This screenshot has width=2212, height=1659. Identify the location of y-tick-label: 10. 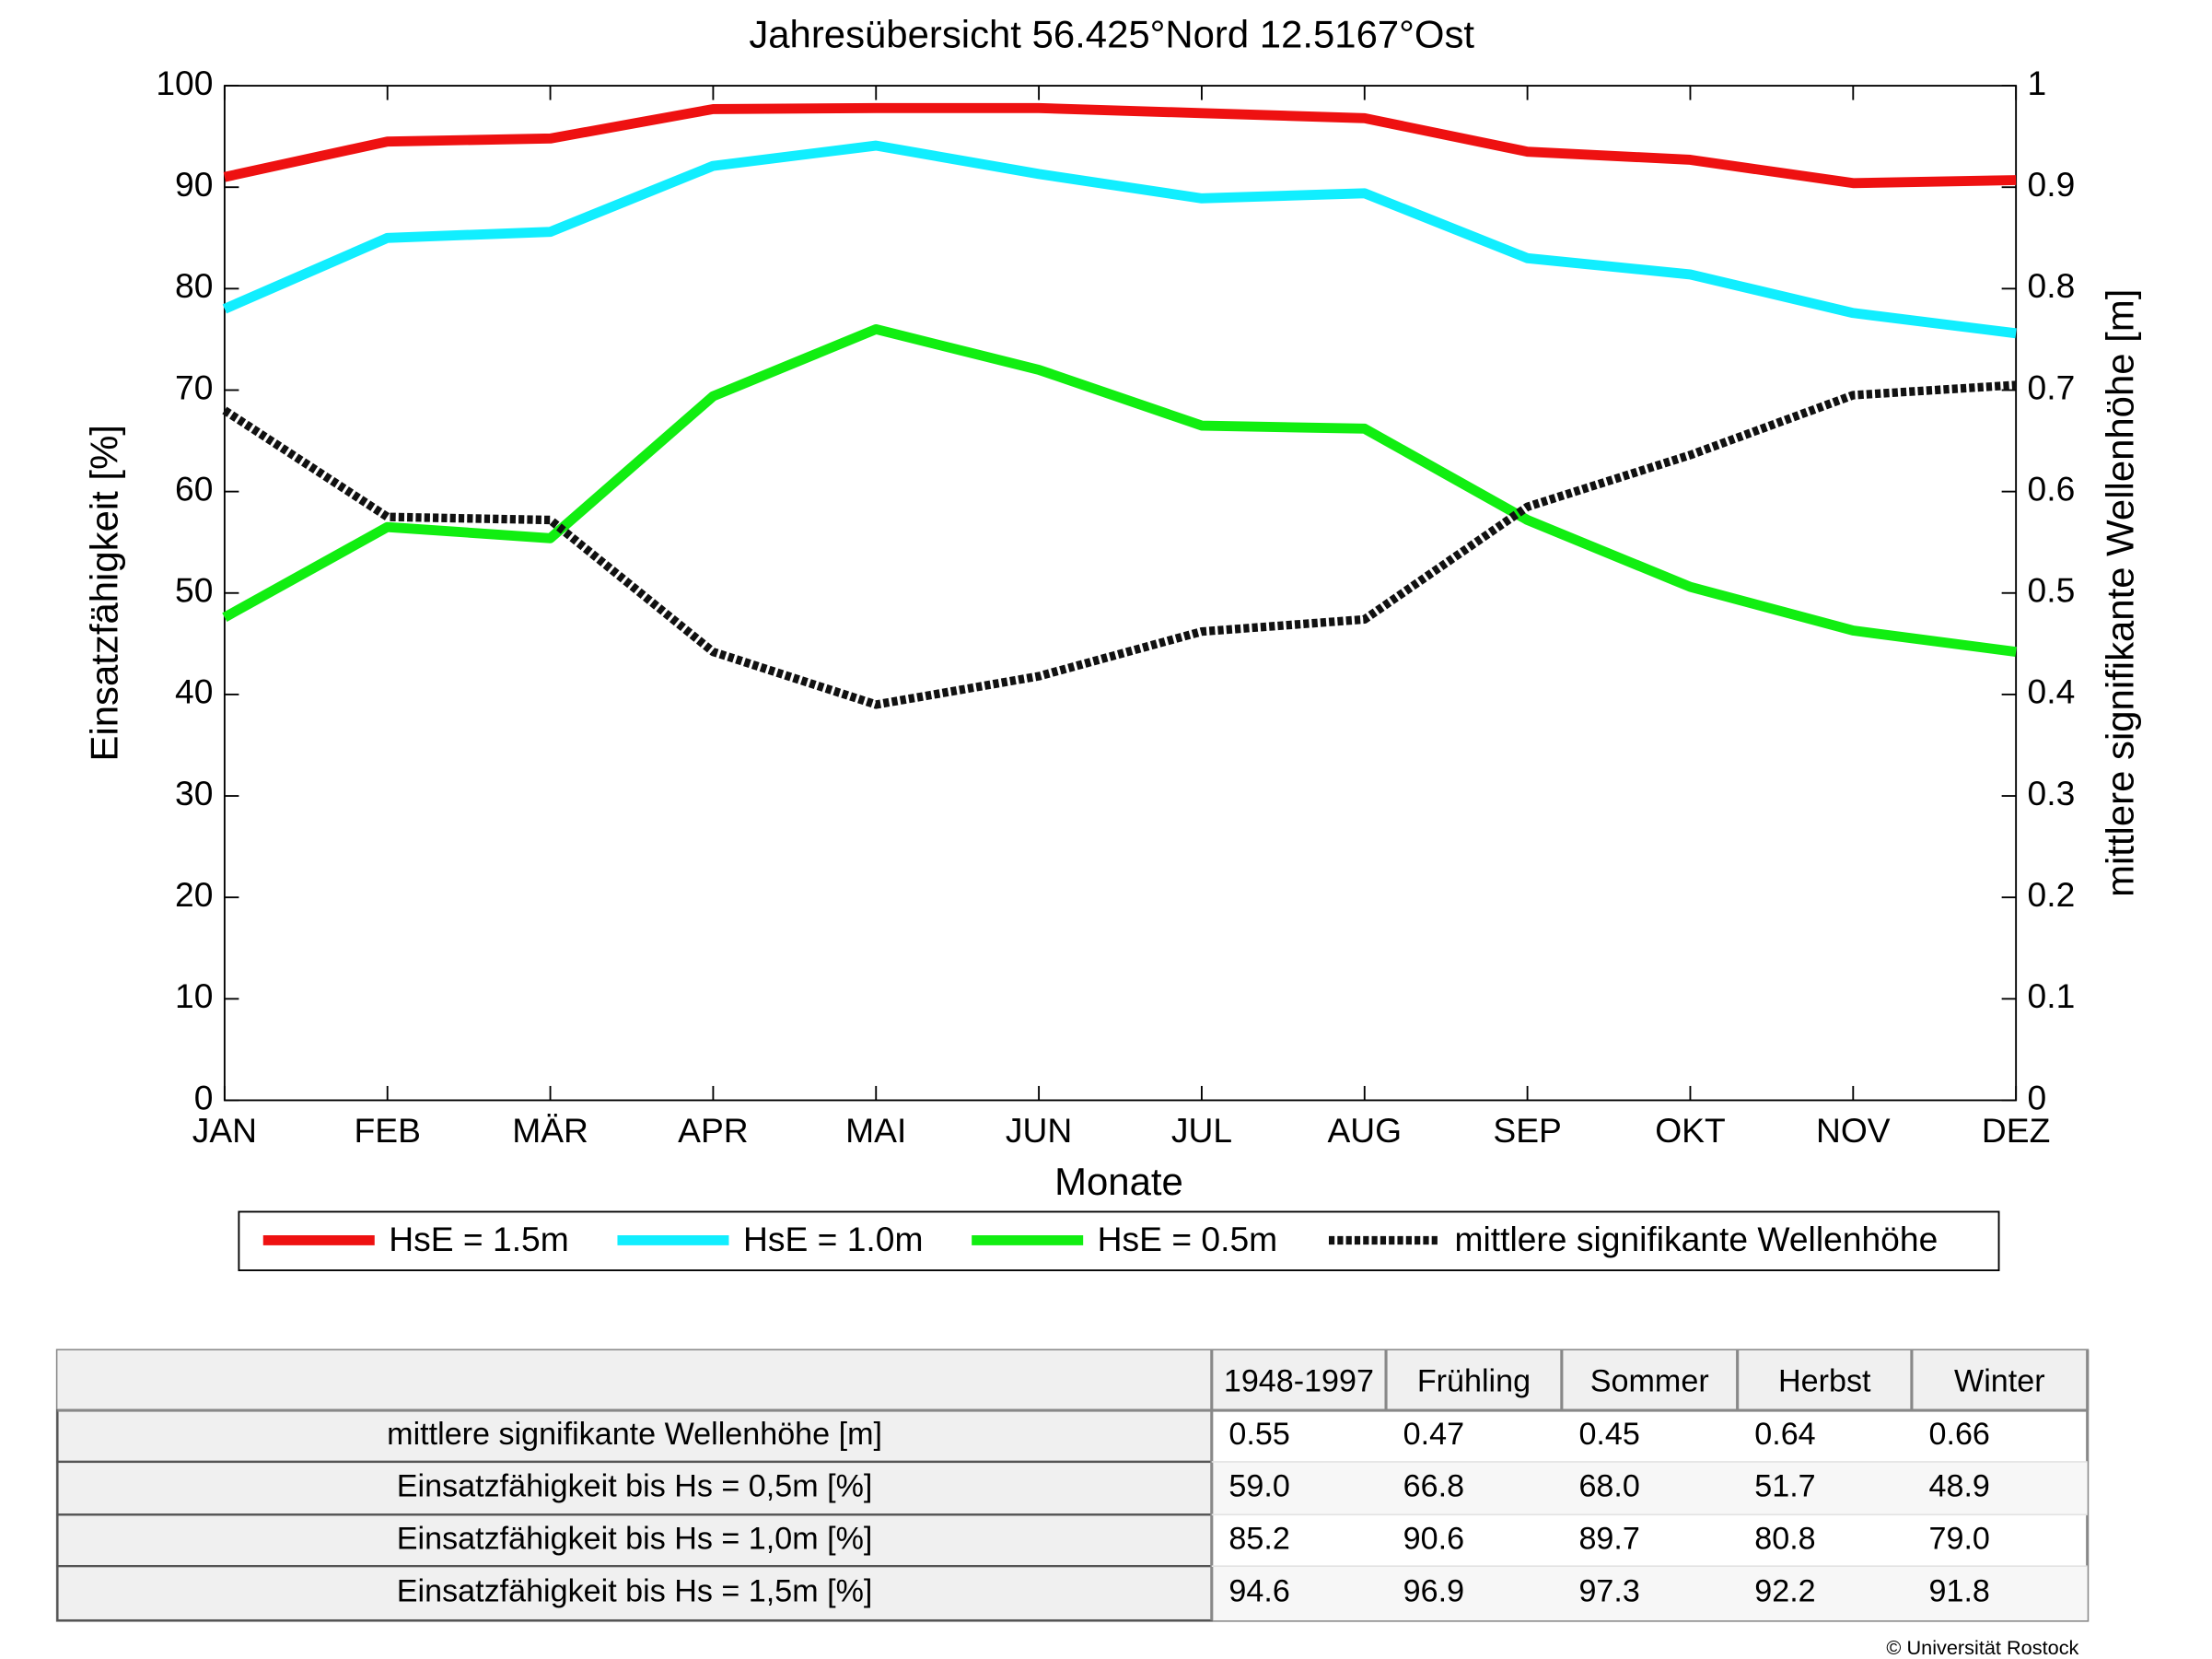
(194, 995).